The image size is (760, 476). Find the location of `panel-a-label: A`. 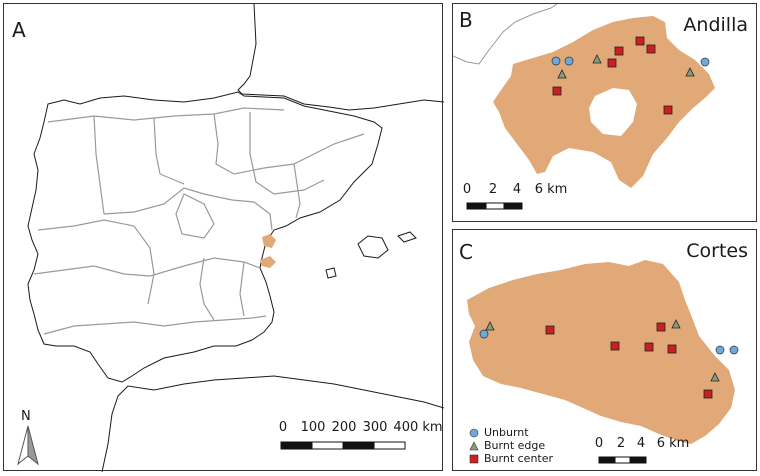

panel-a-label: A is located at coordinates (19, 30).